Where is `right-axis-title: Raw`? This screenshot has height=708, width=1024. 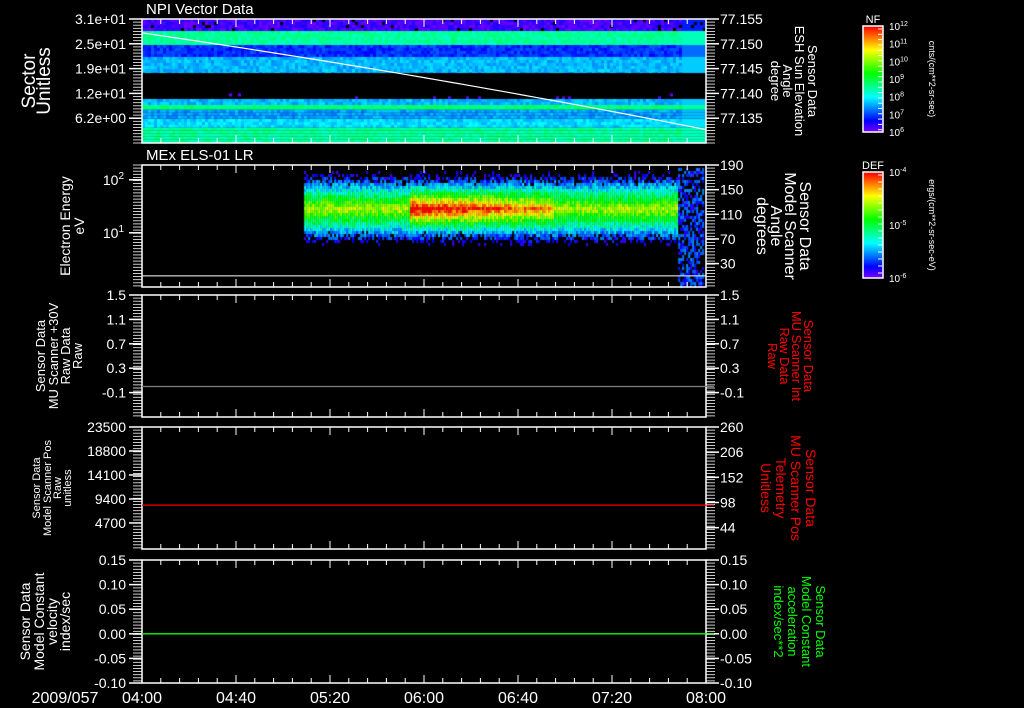 right-axis-title: Raw is located at coordinates (772, 356).